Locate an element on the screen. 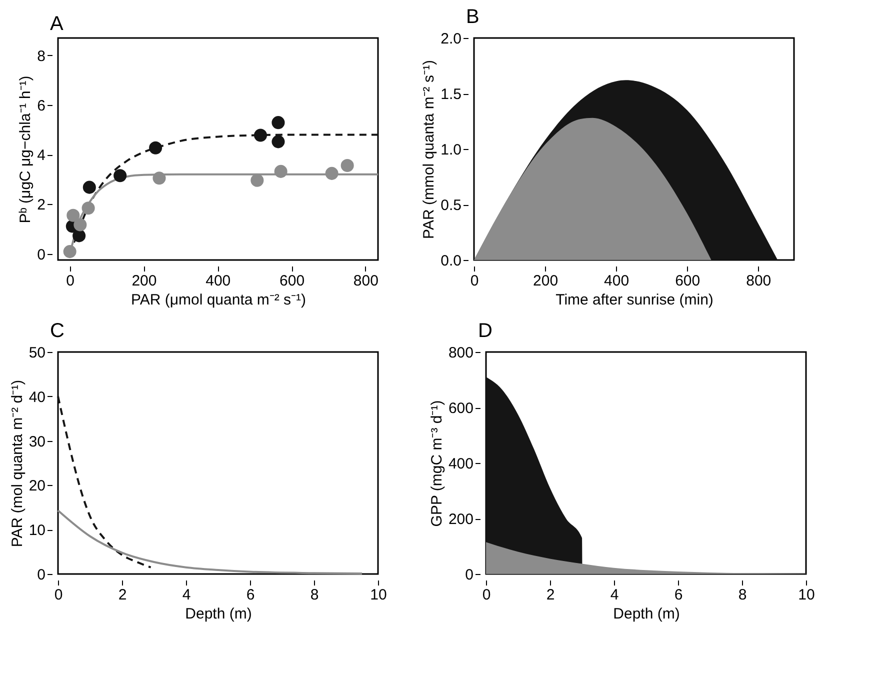 Image resolution: width=892 pixels, height=690 pixels. y-tick-label: 400 is located at coordinates (461, 464).